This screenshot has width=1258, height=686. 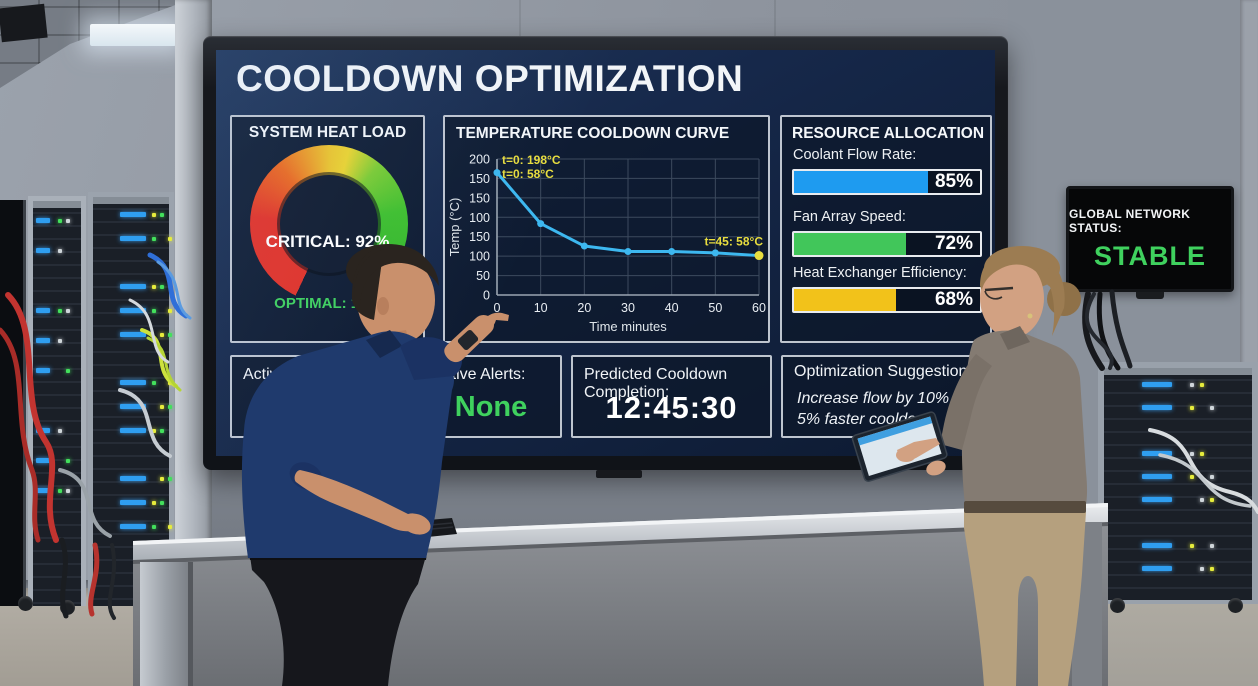 I want to click on fan-speed-label: Fan Array Speed:, so click(x=849, y=217).